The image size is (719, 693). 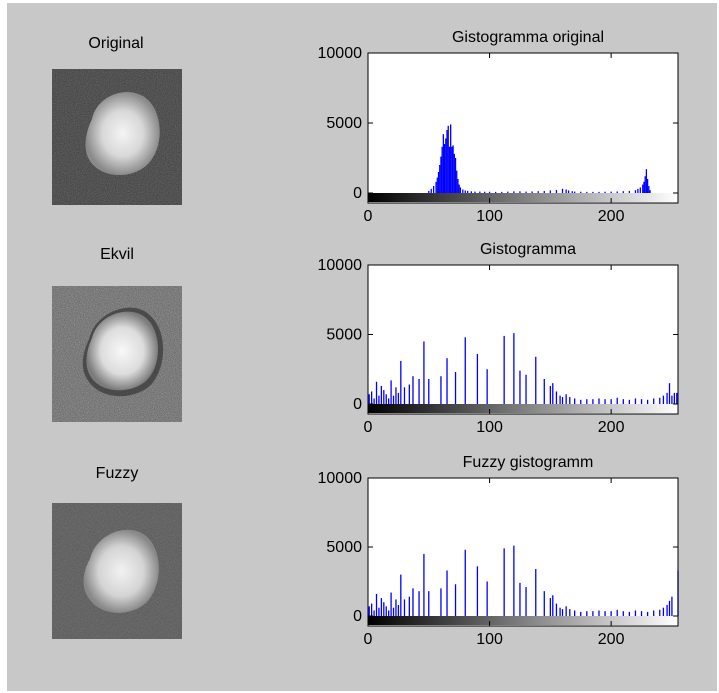 What do you see at coordinates (117, 473) in the screenshot?
I see `image-title-fuzzy: Fuzzy` at bounding box center [117, 473].